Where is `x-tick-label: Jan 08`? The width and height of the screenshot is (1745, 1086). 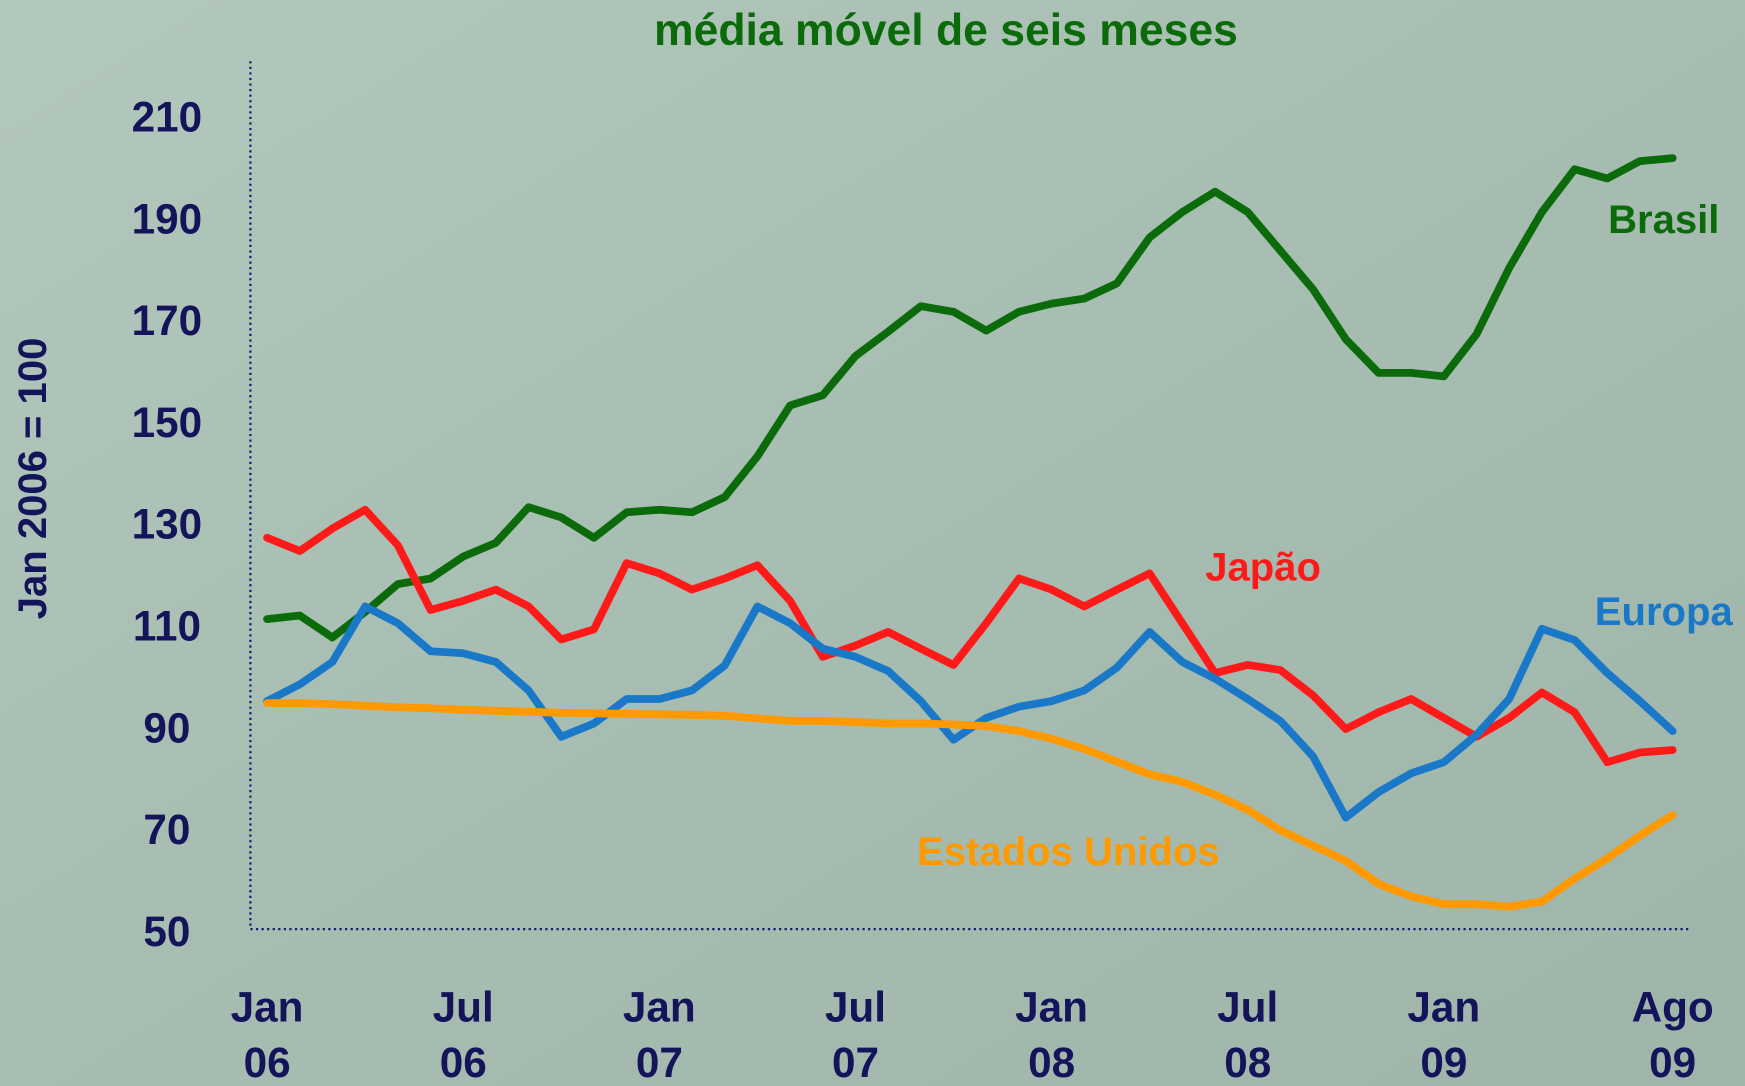 x-tick-label: Jan 08 is located at coordinates (1051, 1035).